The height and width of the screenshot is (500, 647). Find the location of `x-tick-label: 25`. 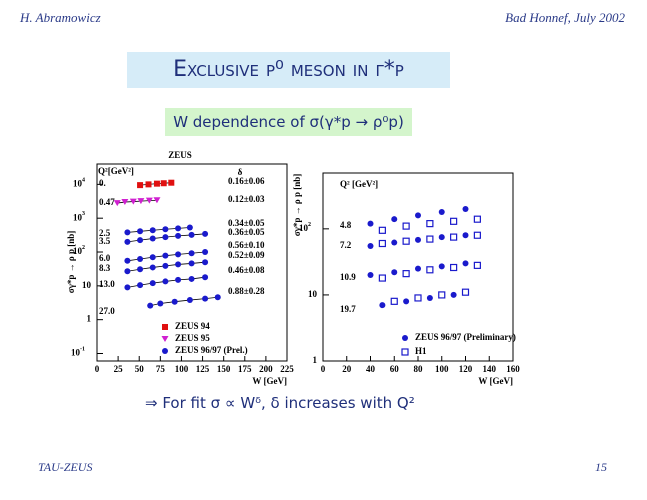

x-tick-label: 25 is located at coordinates (119, 369).